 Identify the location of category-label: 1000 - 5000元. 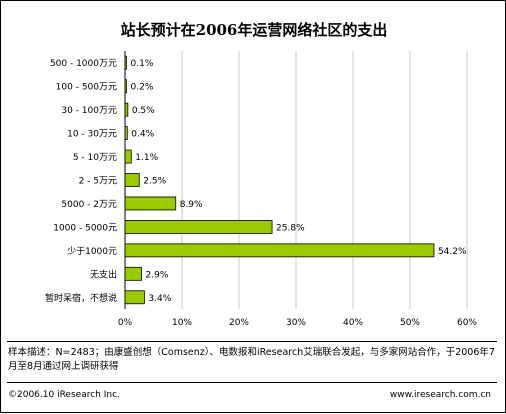
(85, 228).